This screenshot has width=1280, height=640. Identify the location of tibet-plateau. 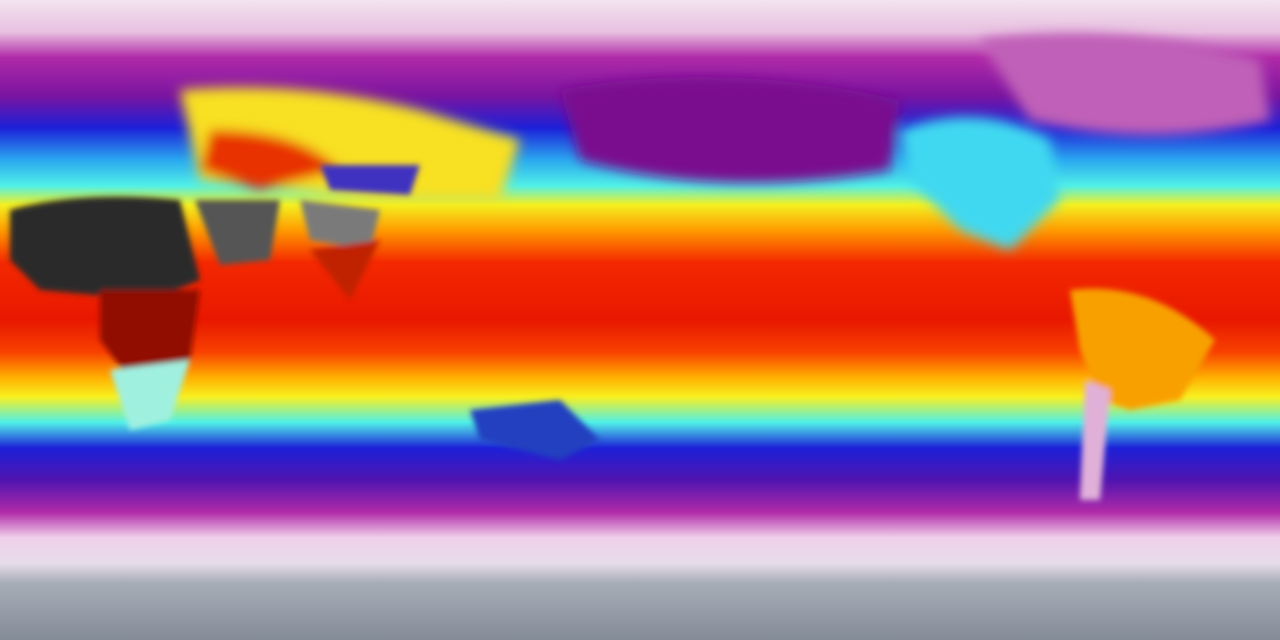
(370, 180).